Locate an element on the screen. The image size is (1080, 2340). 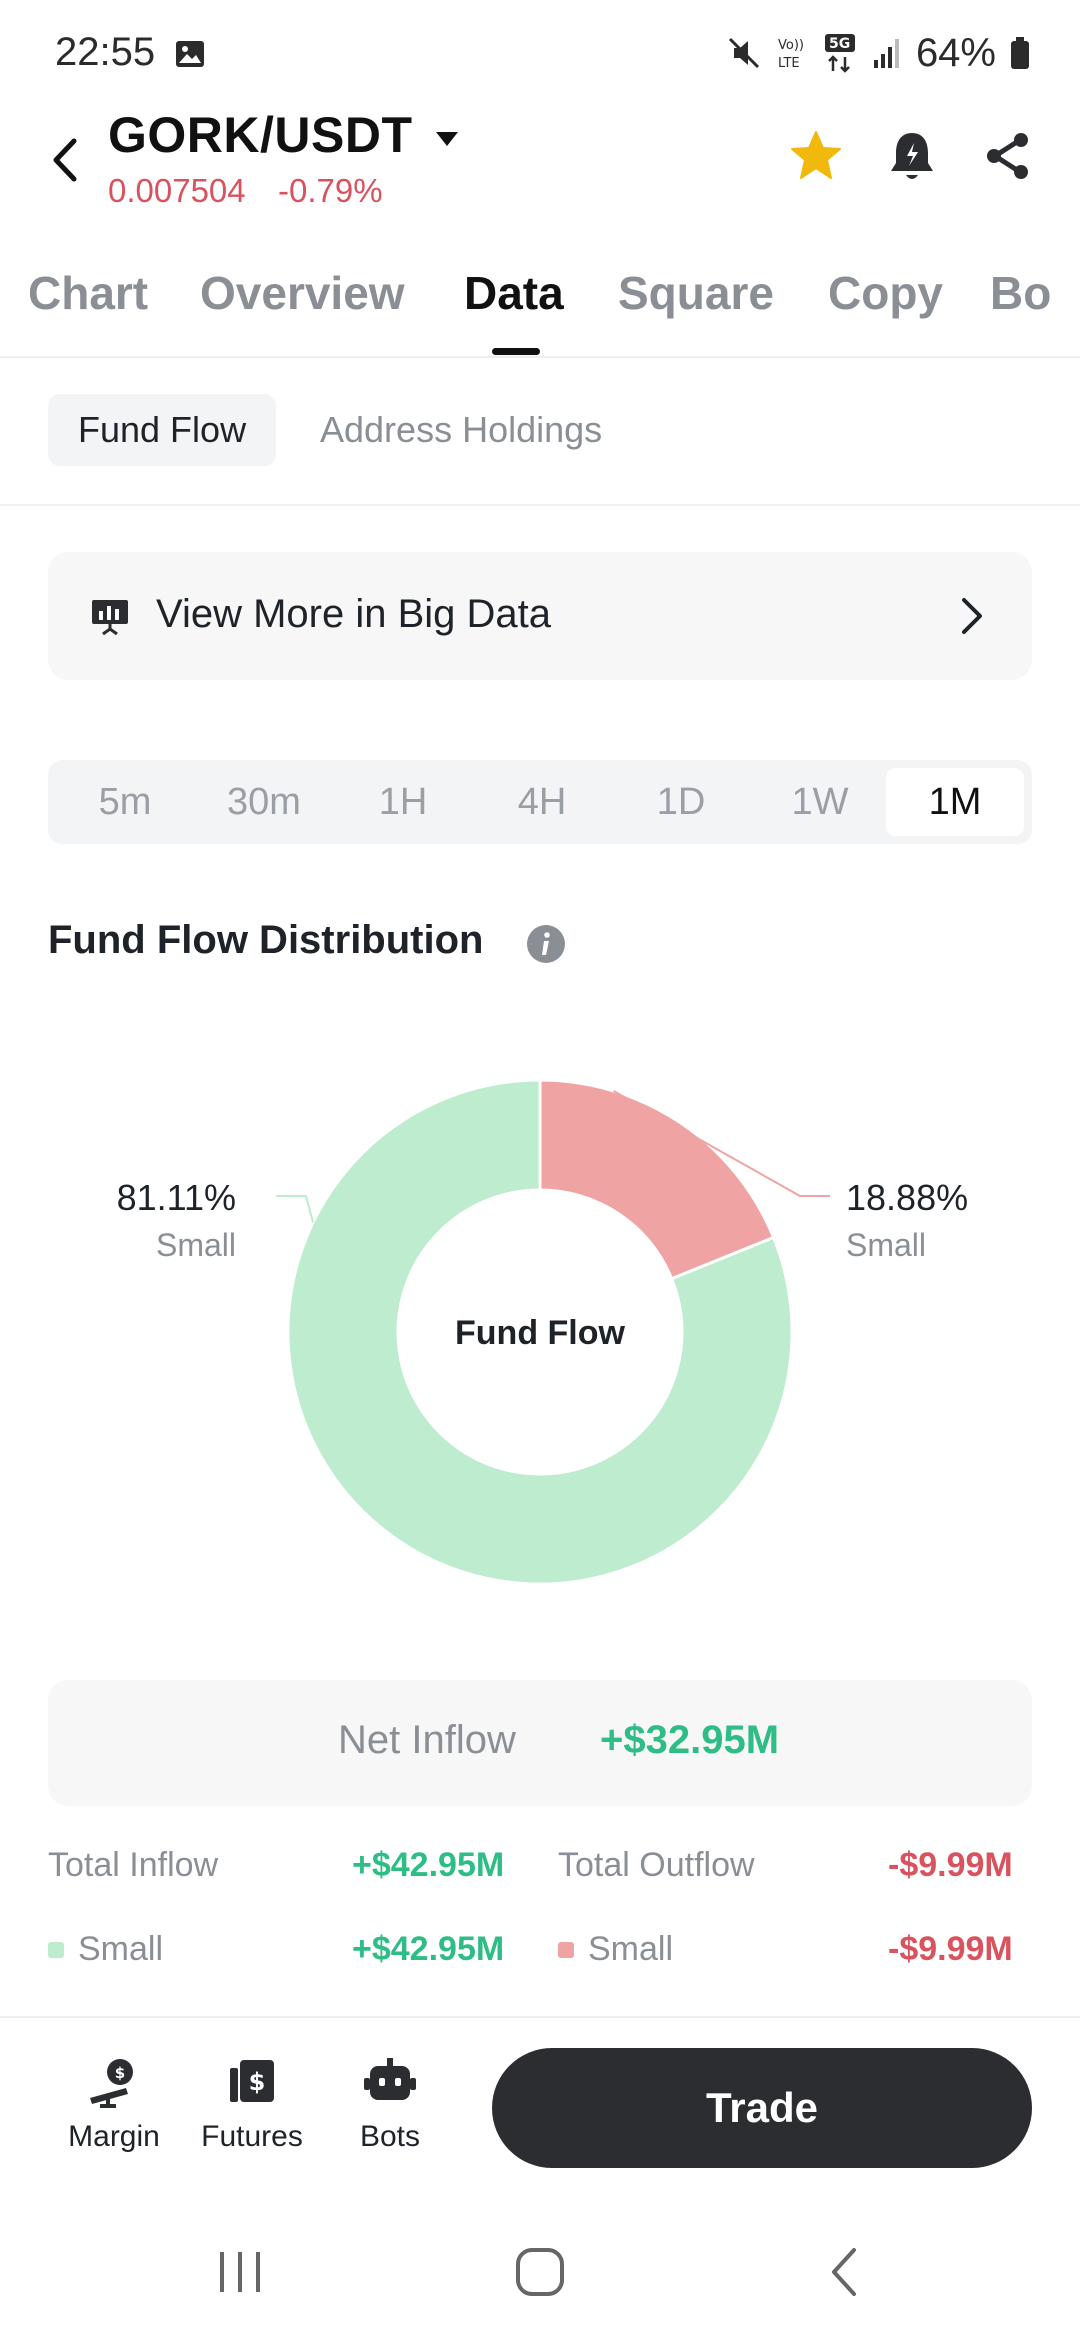
chevron-right-icon is located at coordinates (972, 616).